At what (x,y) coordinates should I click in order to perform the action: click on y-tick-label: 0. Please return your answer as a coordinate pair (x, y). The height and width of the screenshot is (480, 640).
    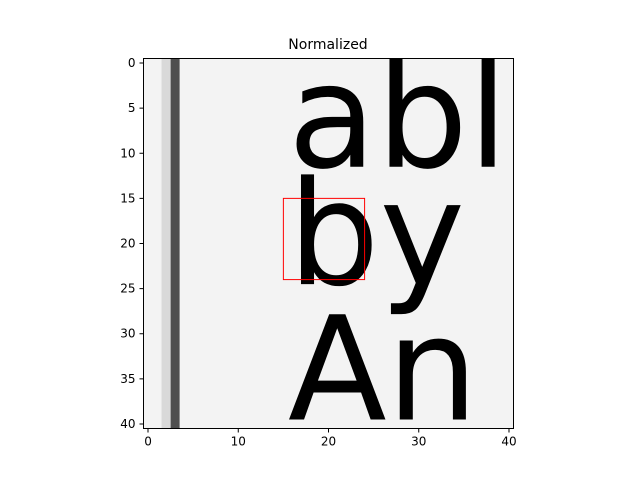
    Looking at the image, I should click on (132, 63).